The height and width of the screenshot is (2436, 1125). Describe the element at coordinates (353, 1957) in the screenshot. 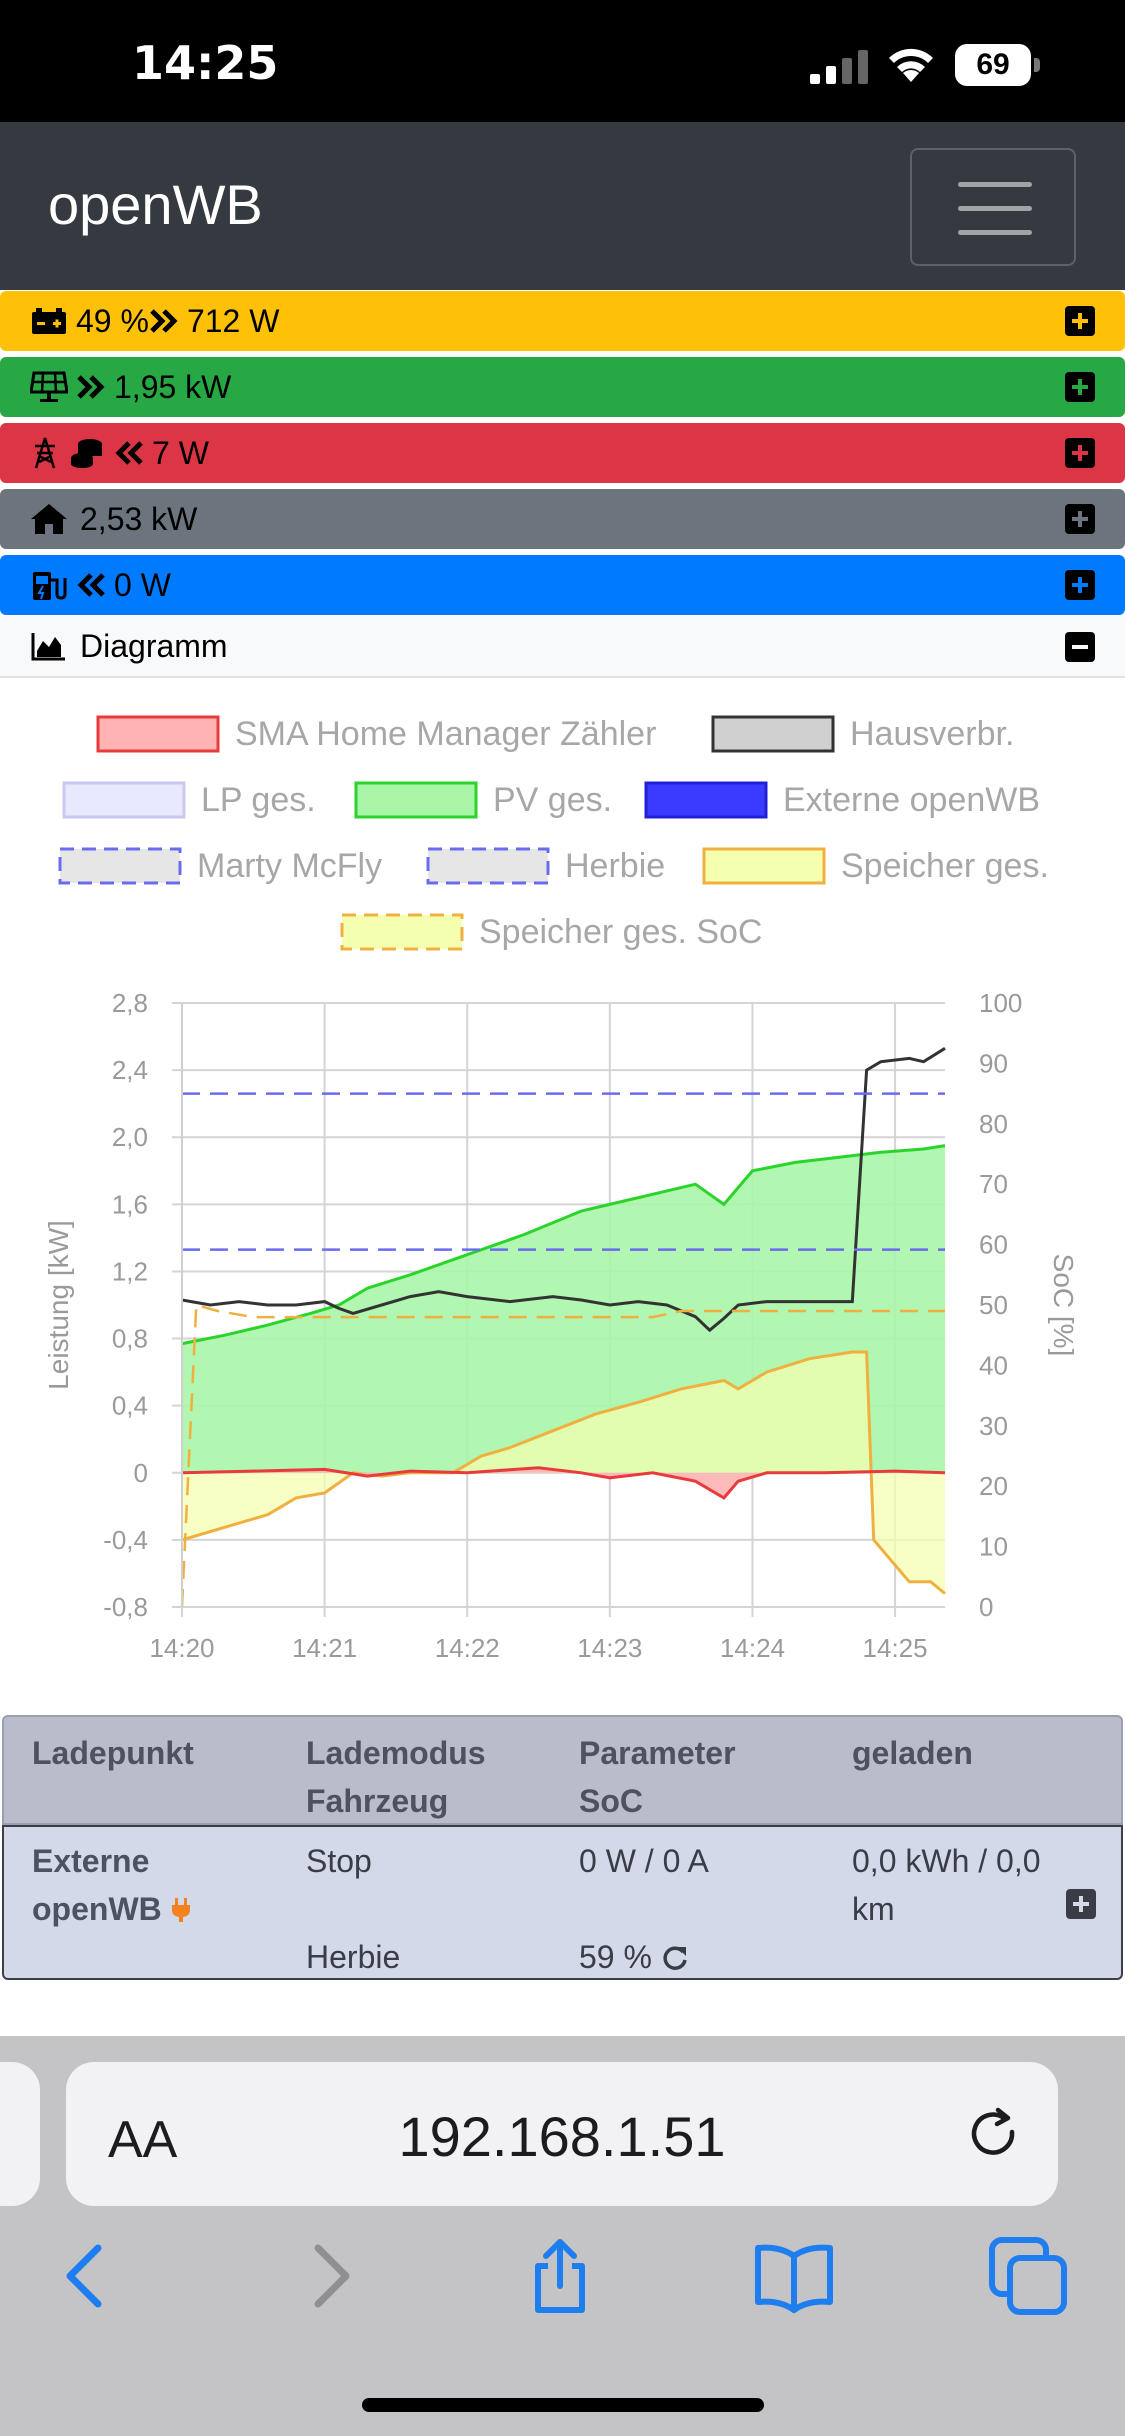

I see `vehicle-name: Herbie` at that location.